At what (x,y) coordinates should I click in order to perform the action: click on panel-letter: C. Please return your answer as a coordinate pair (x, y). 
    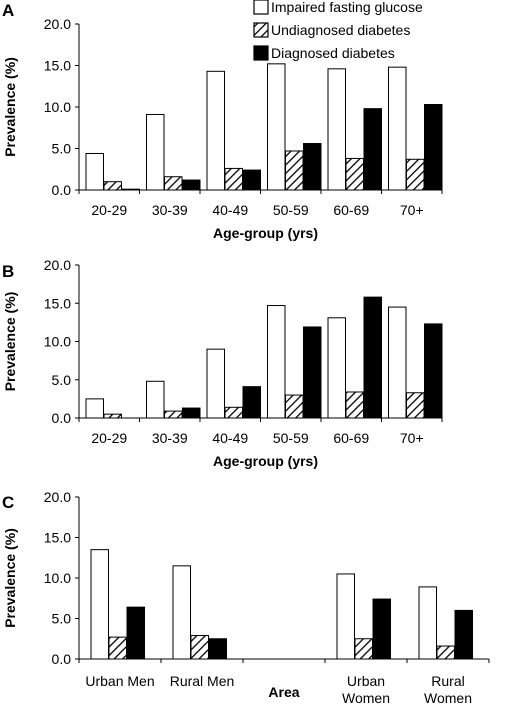
    Looking at the image, I should click on (8, 502).